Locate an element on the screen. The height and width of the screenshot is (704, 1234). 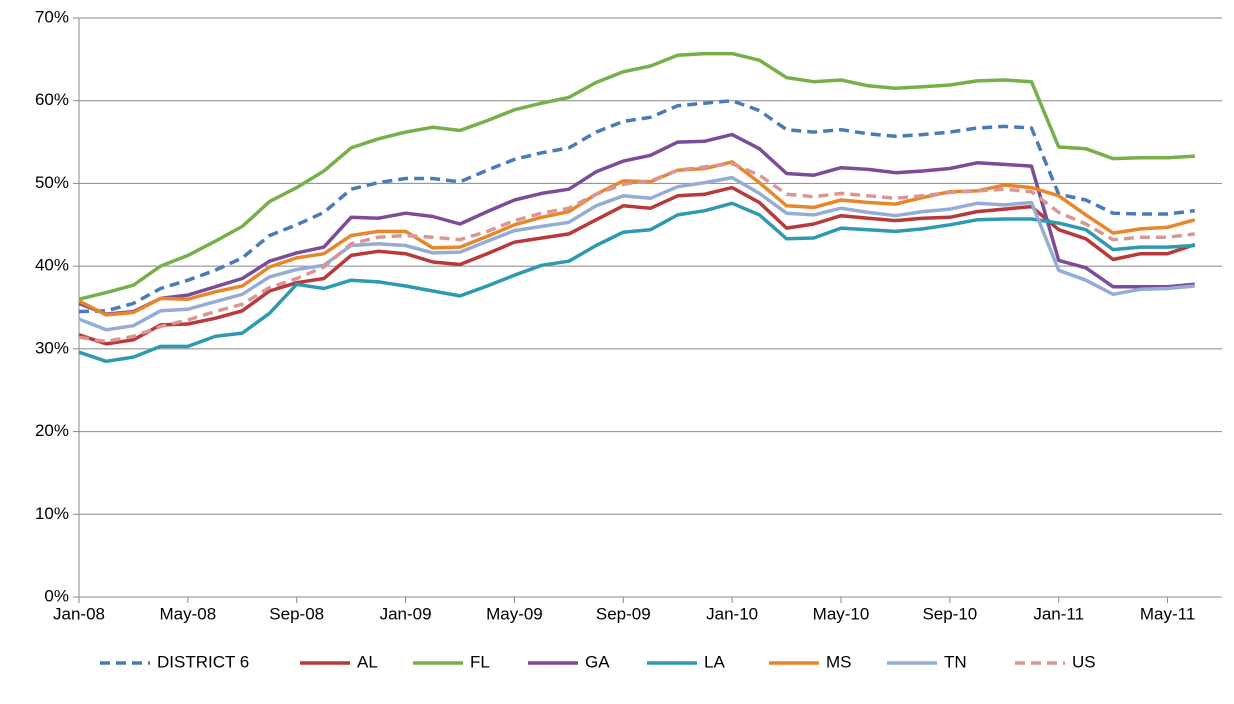
y-tick-label: 50% is located at coordinates (52, 182).